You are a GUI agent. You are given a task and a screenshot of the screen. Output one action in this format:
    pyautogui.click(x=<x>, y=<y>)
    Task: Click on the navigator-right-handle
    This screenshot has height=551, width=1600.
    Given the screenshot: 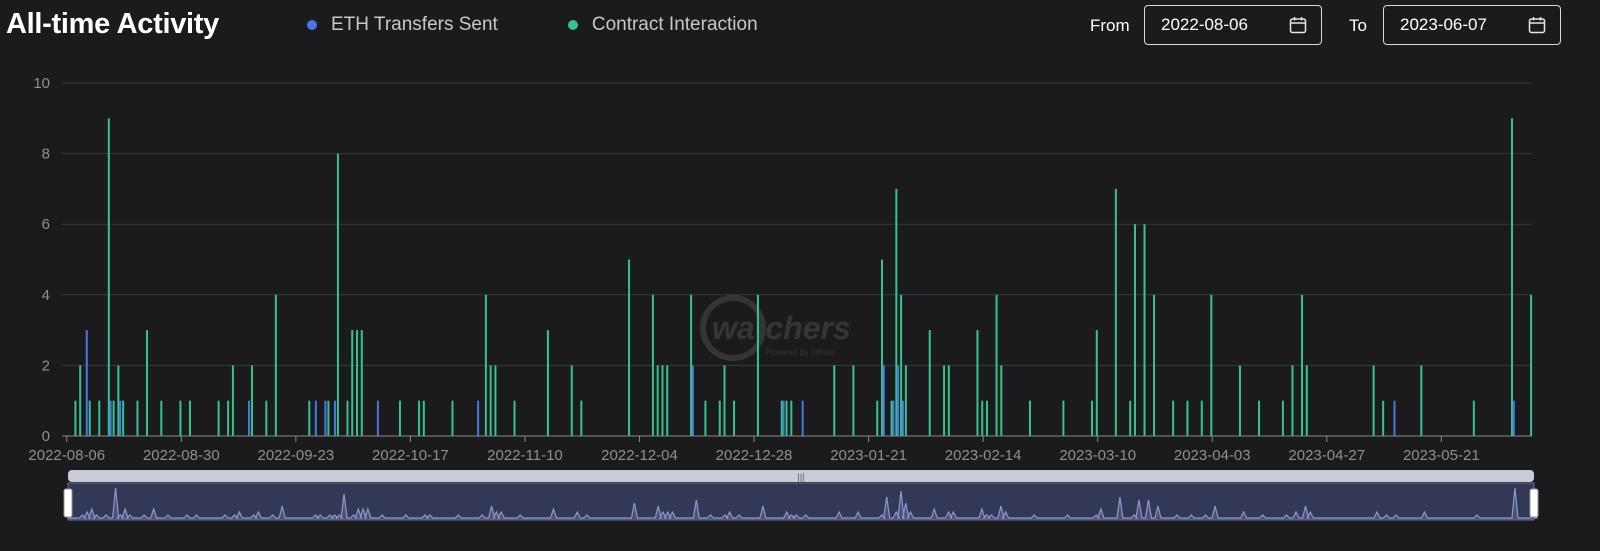 What is the action you would take?
    pyautogui.click(x=1534, y=503)
    